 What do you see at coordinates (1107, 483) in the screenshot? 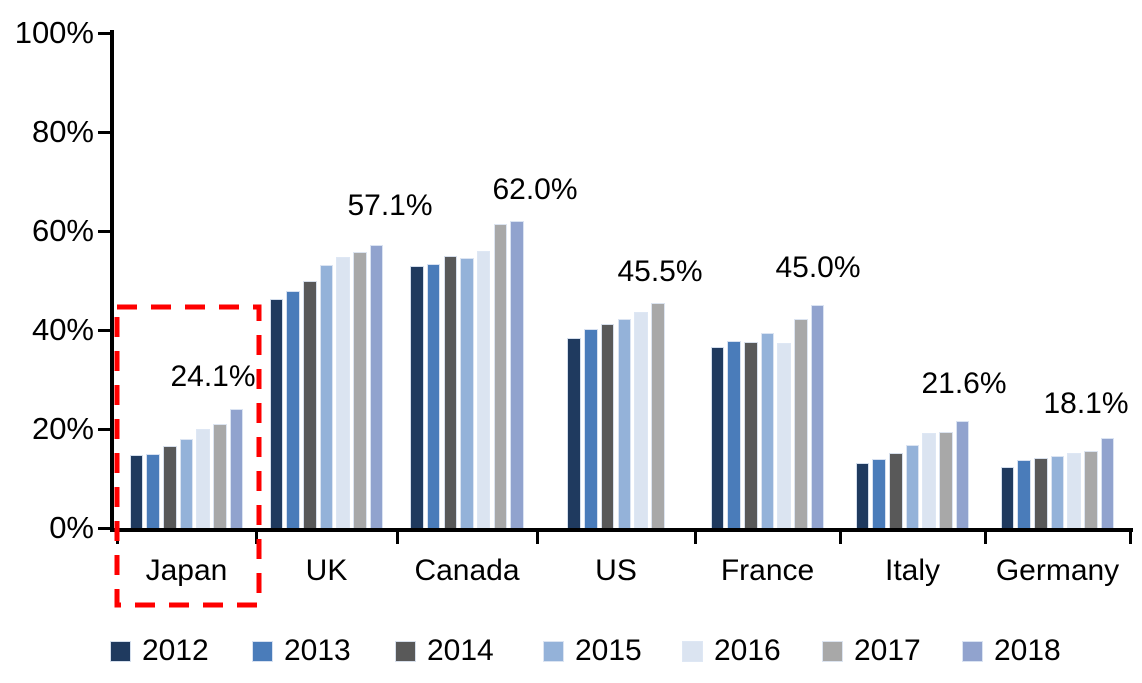
I see `bar-germany-2018` at bounding box center [1107, 483].